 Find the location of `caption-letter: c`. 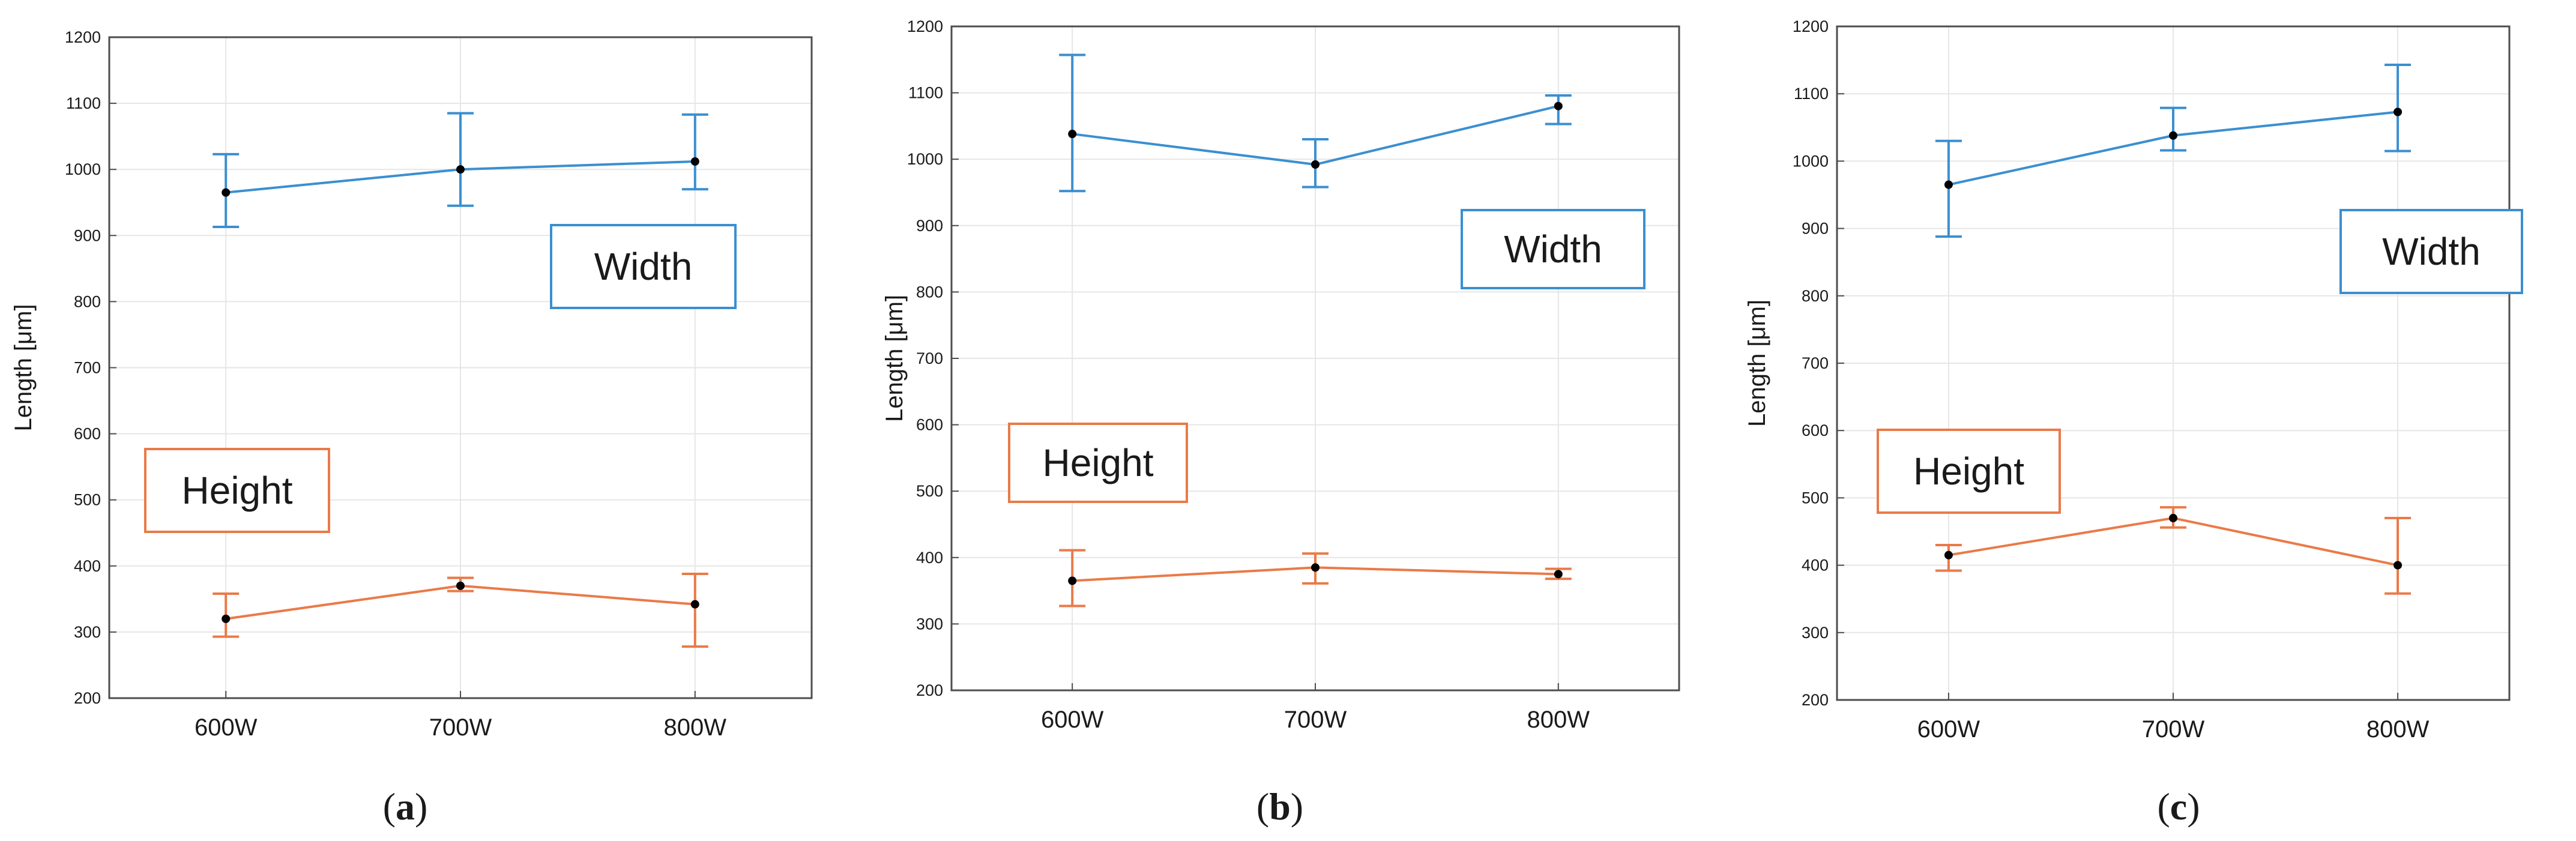

caption-letter: c is located at coordinates (2178, 806).